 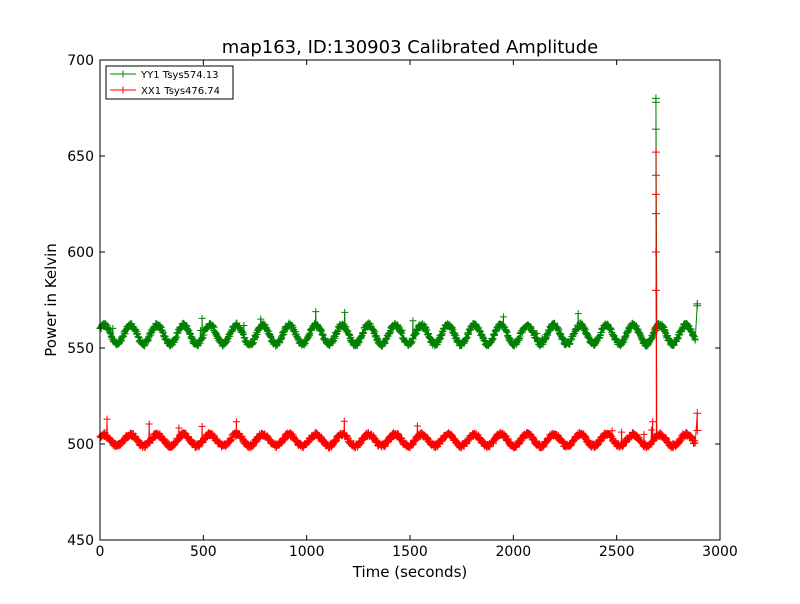 I want to click on x-tick-label: 3000, so click(x=720, y=552).